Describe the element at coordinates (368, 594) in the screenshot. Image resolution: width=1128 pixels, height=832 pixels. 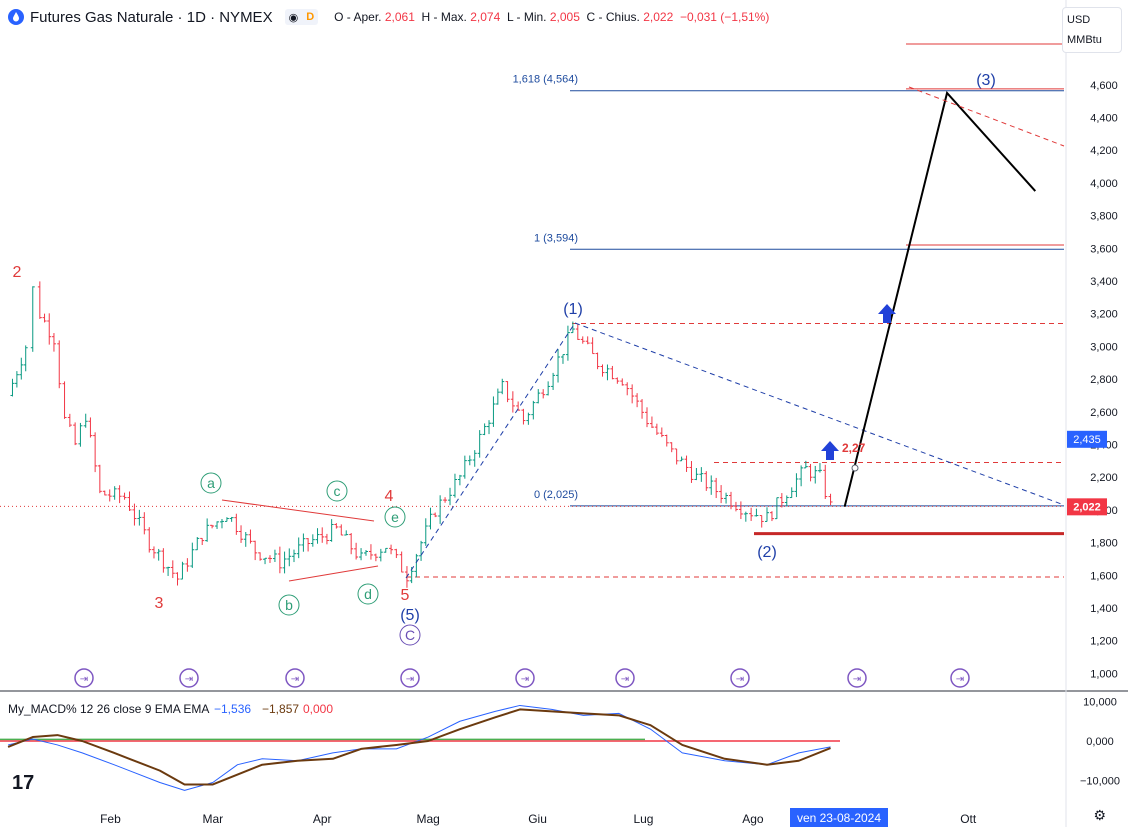
I see `wave-label-d-circle` at that location.